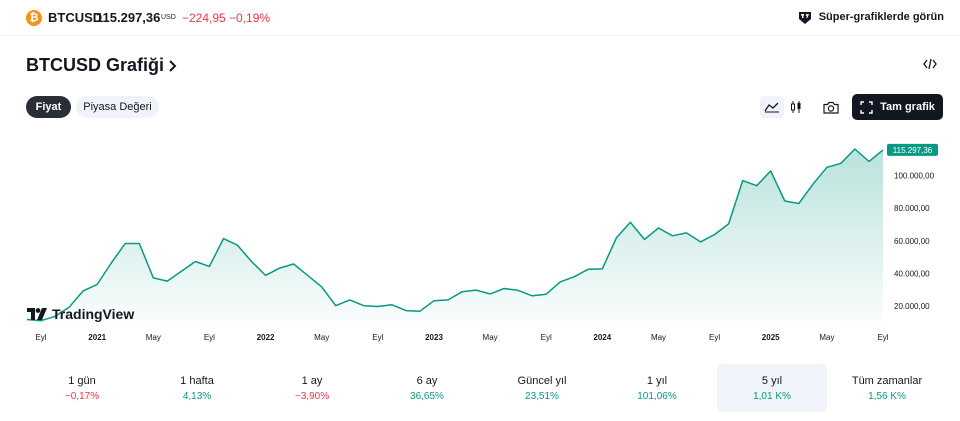  What do you see at coordinates (204, 18) in the screenshot?
I see `ticker-change: −224,95` at bounding box center [204, 18].